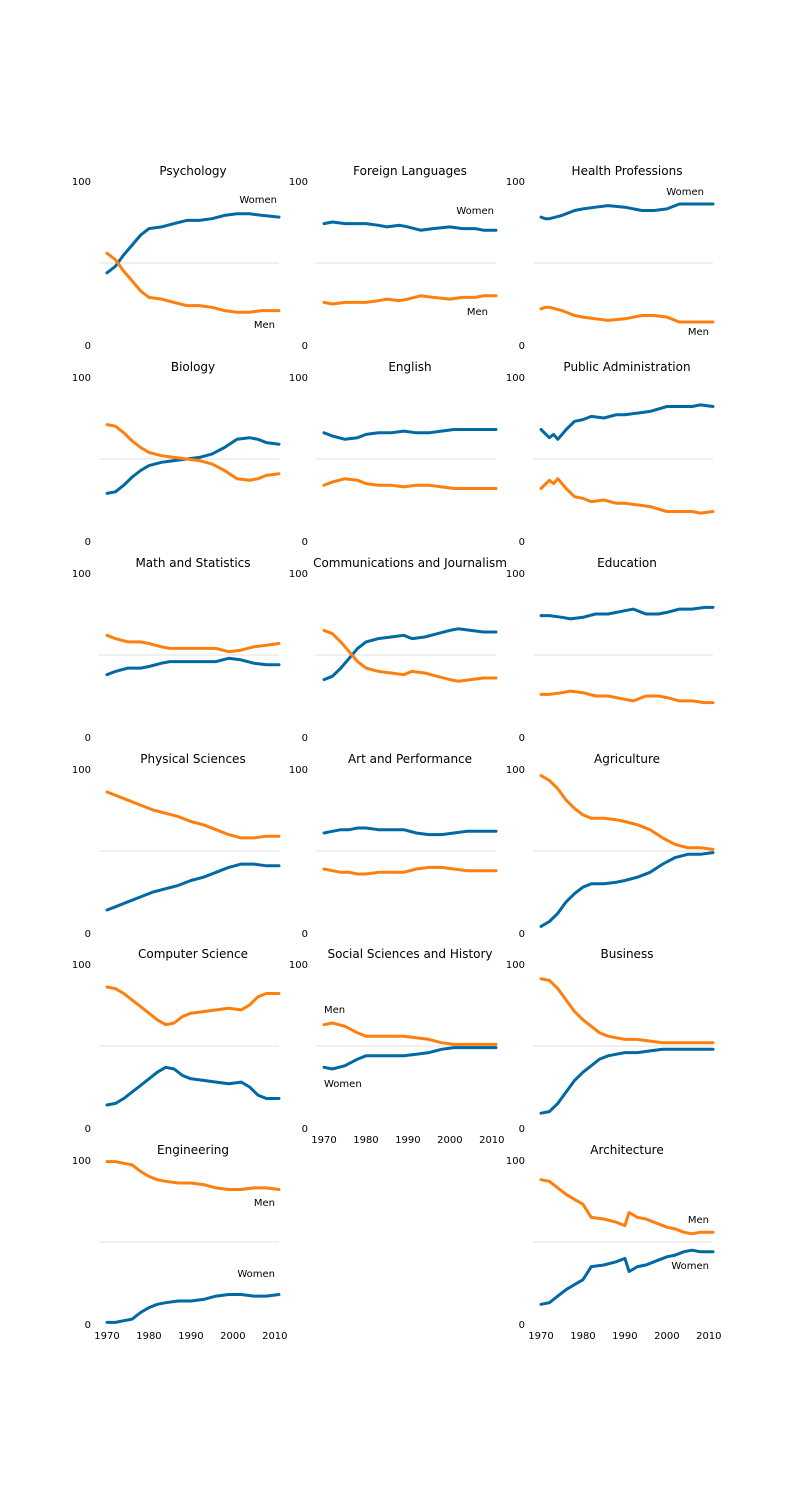 Image resolution: width=792 pixels, height=1512 pixels. I want to click on panel-title: Communications and Journalism, so click(410, 563).